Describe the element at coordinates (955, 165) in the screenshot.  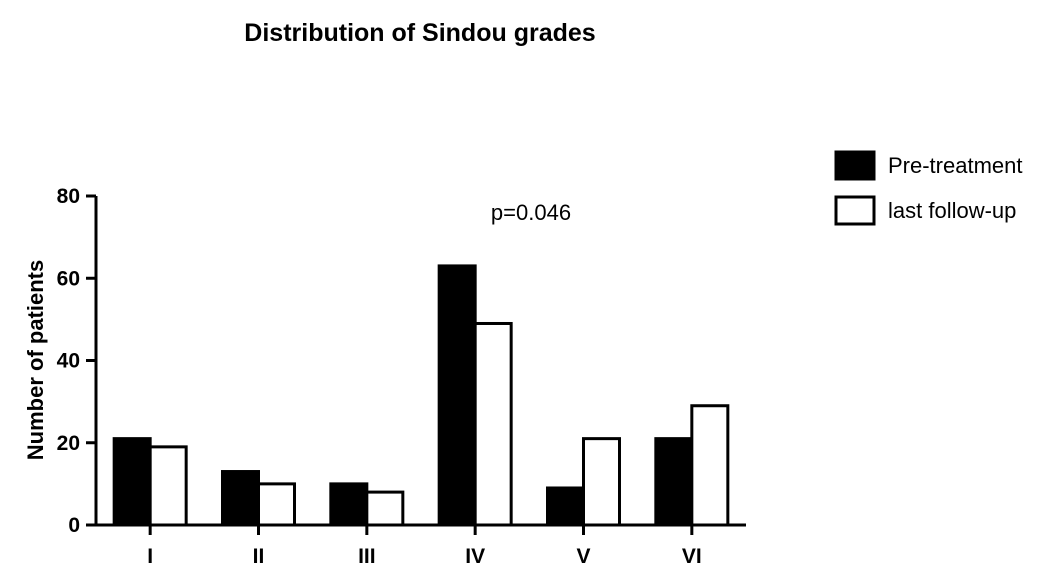
I see `legend-label: Pre-treatment` at that location.